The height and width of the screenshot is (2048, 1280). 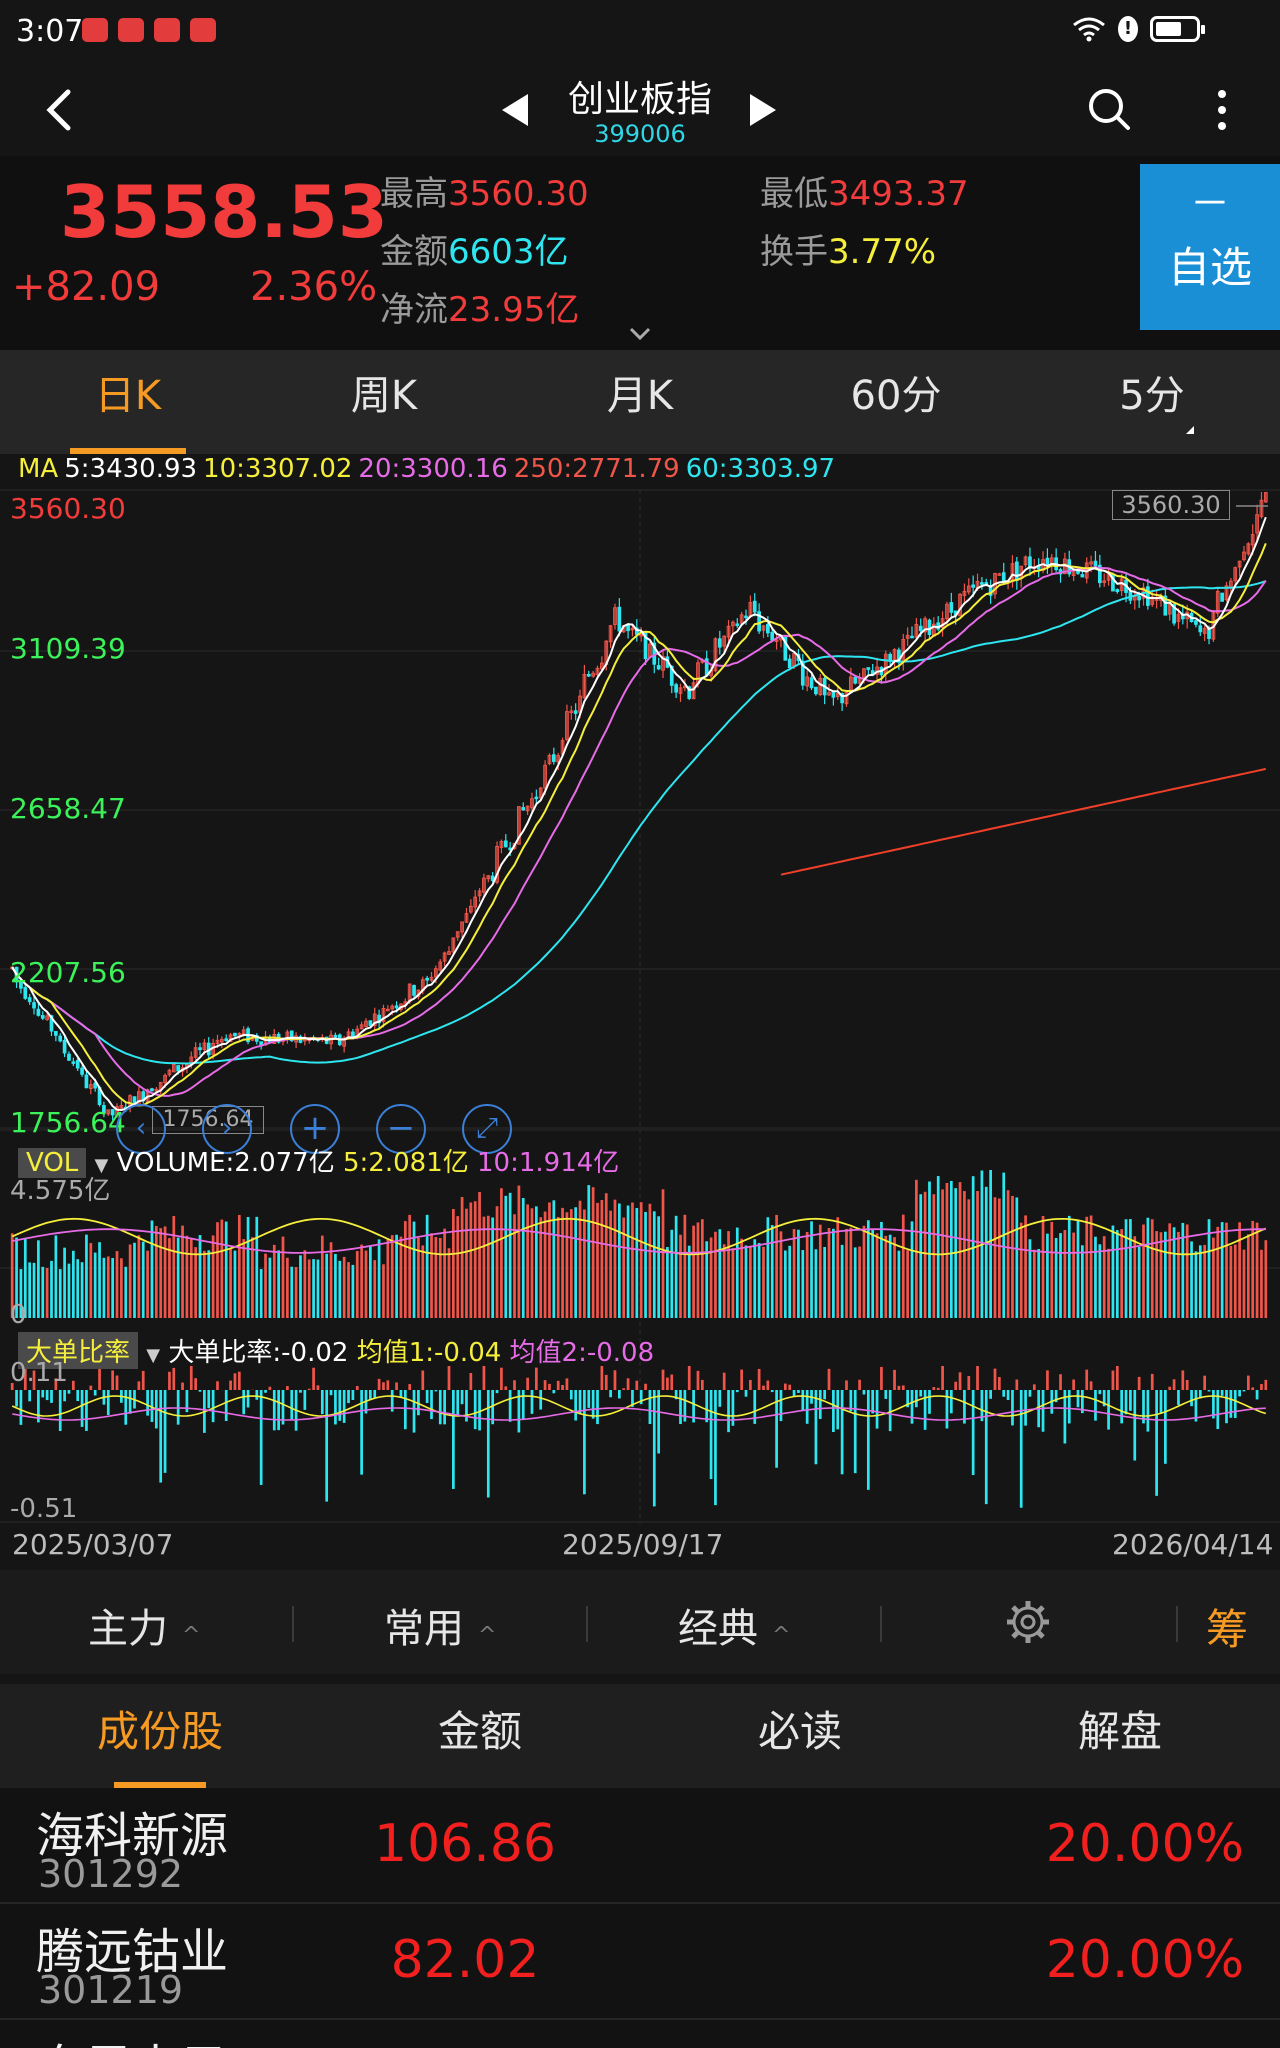 I want to click on settings-gear-icon, so click(x=1028, y=1622).